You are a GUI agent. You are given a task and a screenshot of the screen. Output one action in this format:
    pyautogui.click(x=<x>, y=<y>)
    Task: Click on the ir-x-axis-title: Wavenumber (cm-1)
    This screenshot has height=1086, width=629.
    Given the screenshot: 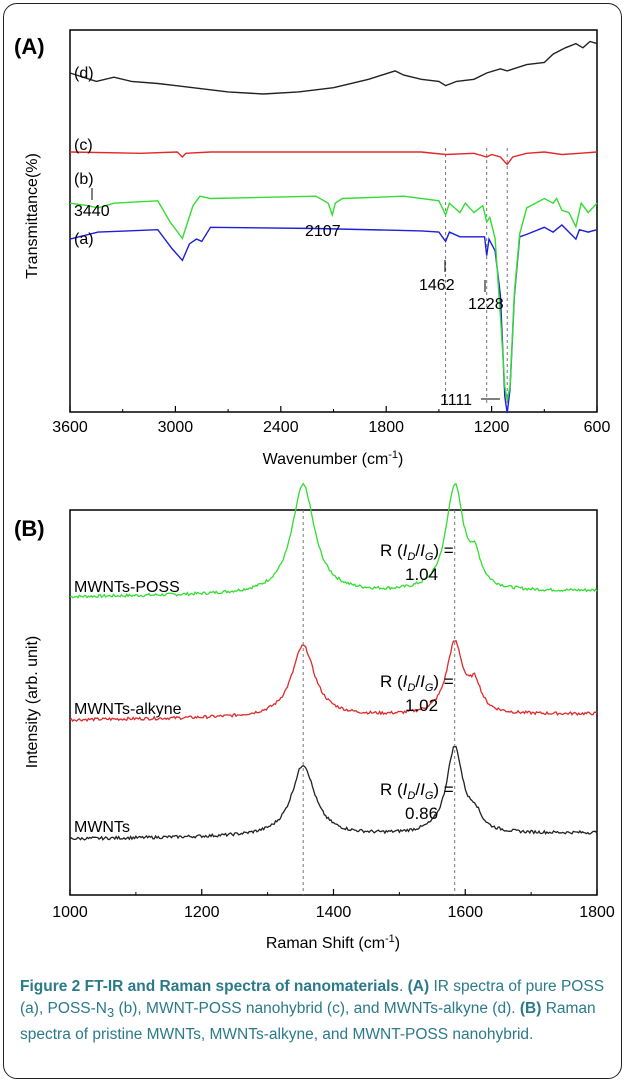 What is the action you would take?
    pyautogui.click(x=333, y=458)
    